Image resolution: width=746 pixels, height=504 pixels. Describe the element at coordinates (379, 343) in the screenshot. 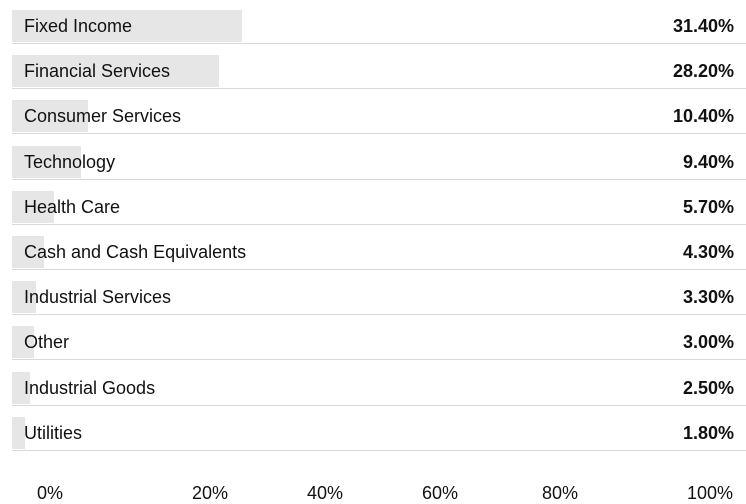

I see `table-row: Other 3.00%` at that location.